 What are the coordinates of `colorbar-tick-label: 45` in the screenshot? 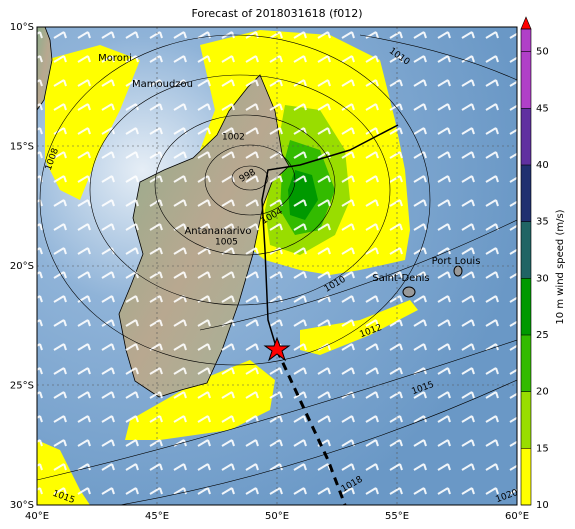 It's located at (542, 108).